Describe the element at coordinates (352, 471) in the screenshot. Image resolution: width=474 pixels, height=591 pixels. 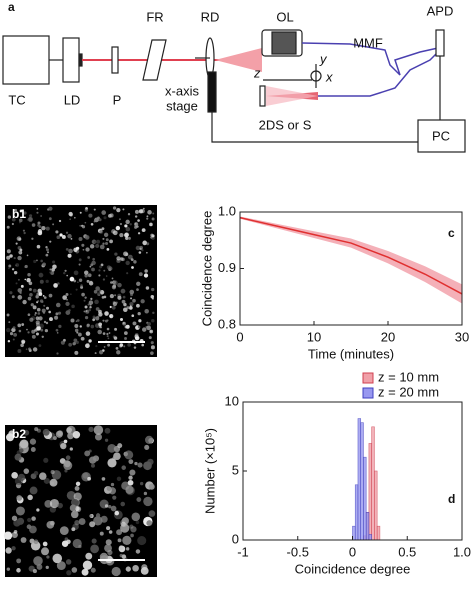
I see `plot-frame` at that location.